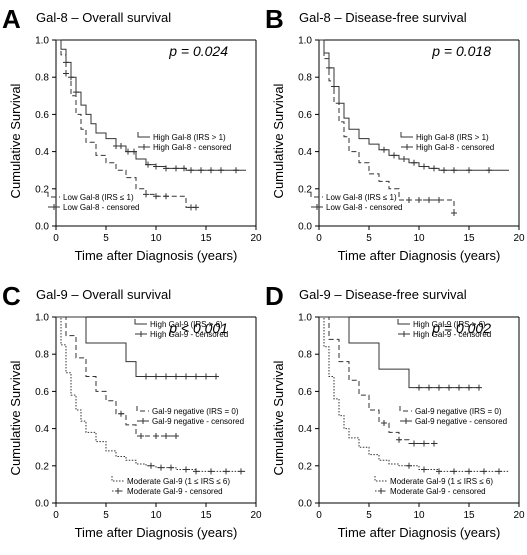 The width and height of the screenshot is (527, 555). Describe the element at coordinates (189, 334) in the screenshot. I see `legend-censor-label: High Gal-9 - censored` at that location.